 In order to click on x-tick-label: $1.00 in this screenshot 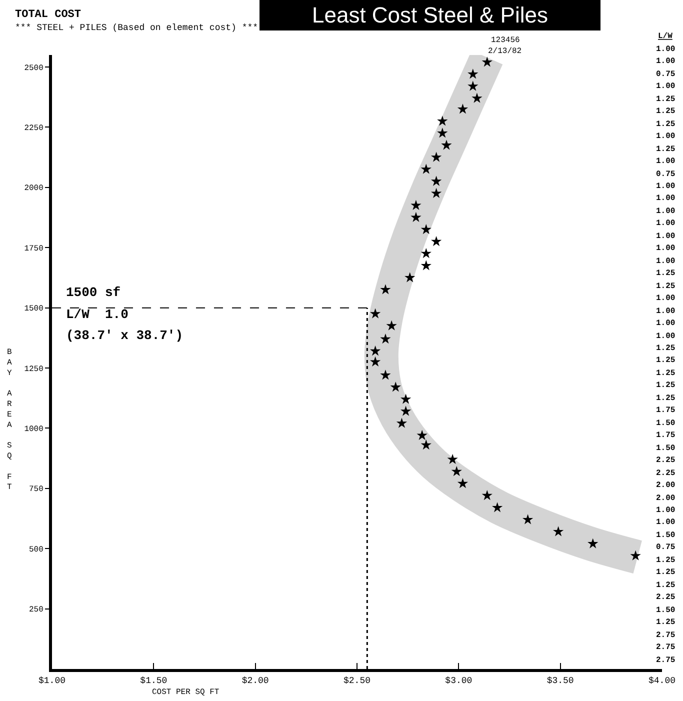, I will do `click(52, 681)`.